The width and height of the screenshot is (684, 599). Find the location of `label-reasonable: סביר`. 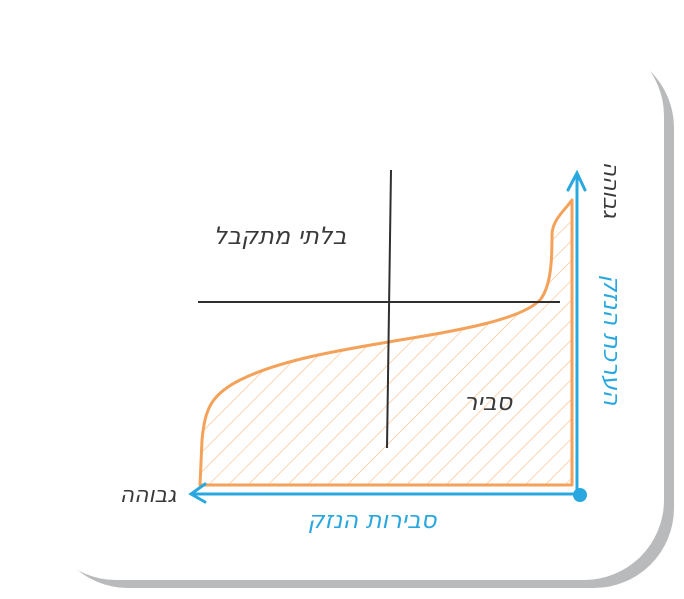

label-reasonable: סביר is located at coordinates (489, 402).